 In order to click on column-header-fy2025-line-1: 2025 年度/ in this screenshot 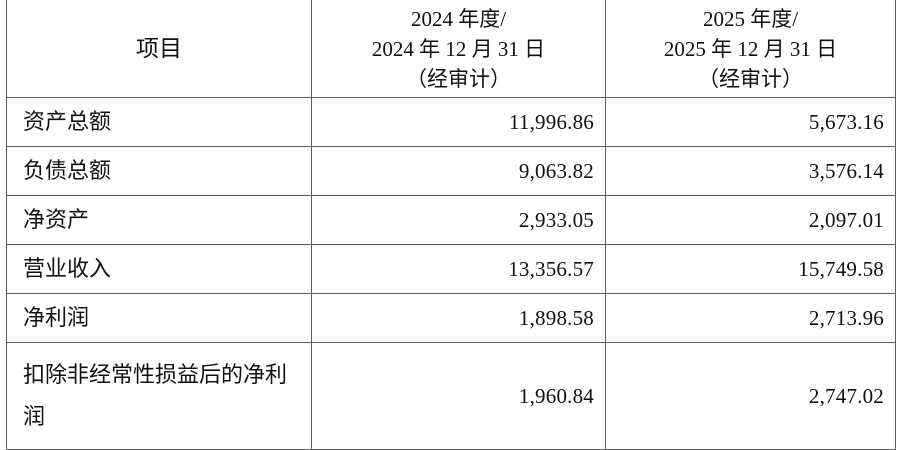, I will do `click(750, 18)`.